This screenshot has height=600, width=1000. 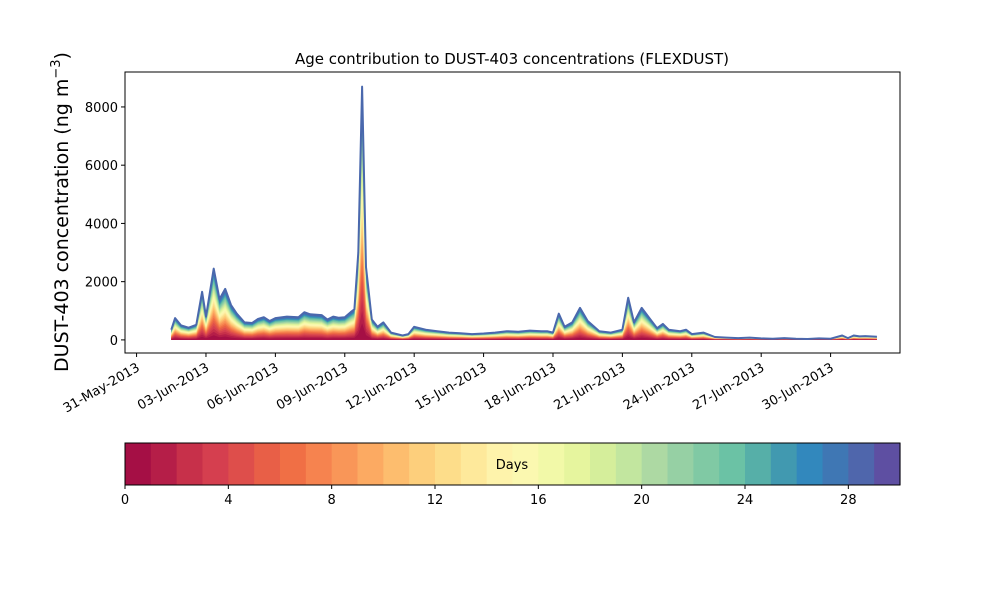 I want to click on x-tick-label: 03-Jun-2013, so click(x=173, y=386).